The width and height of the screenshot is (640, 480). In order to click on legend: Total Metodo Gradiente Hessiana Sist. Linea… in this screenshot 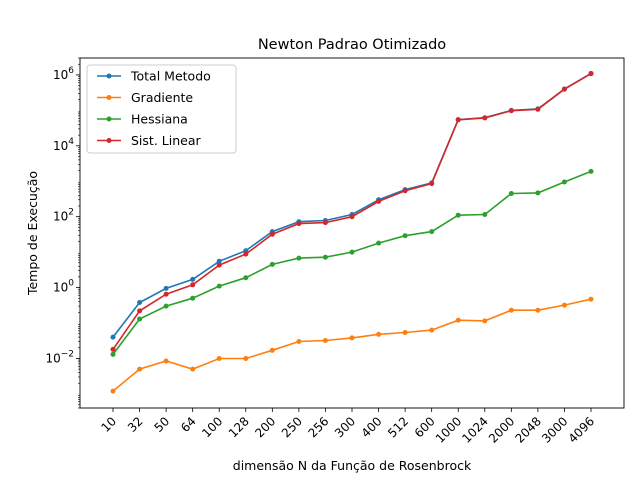, I will do `click(161, 109)`.